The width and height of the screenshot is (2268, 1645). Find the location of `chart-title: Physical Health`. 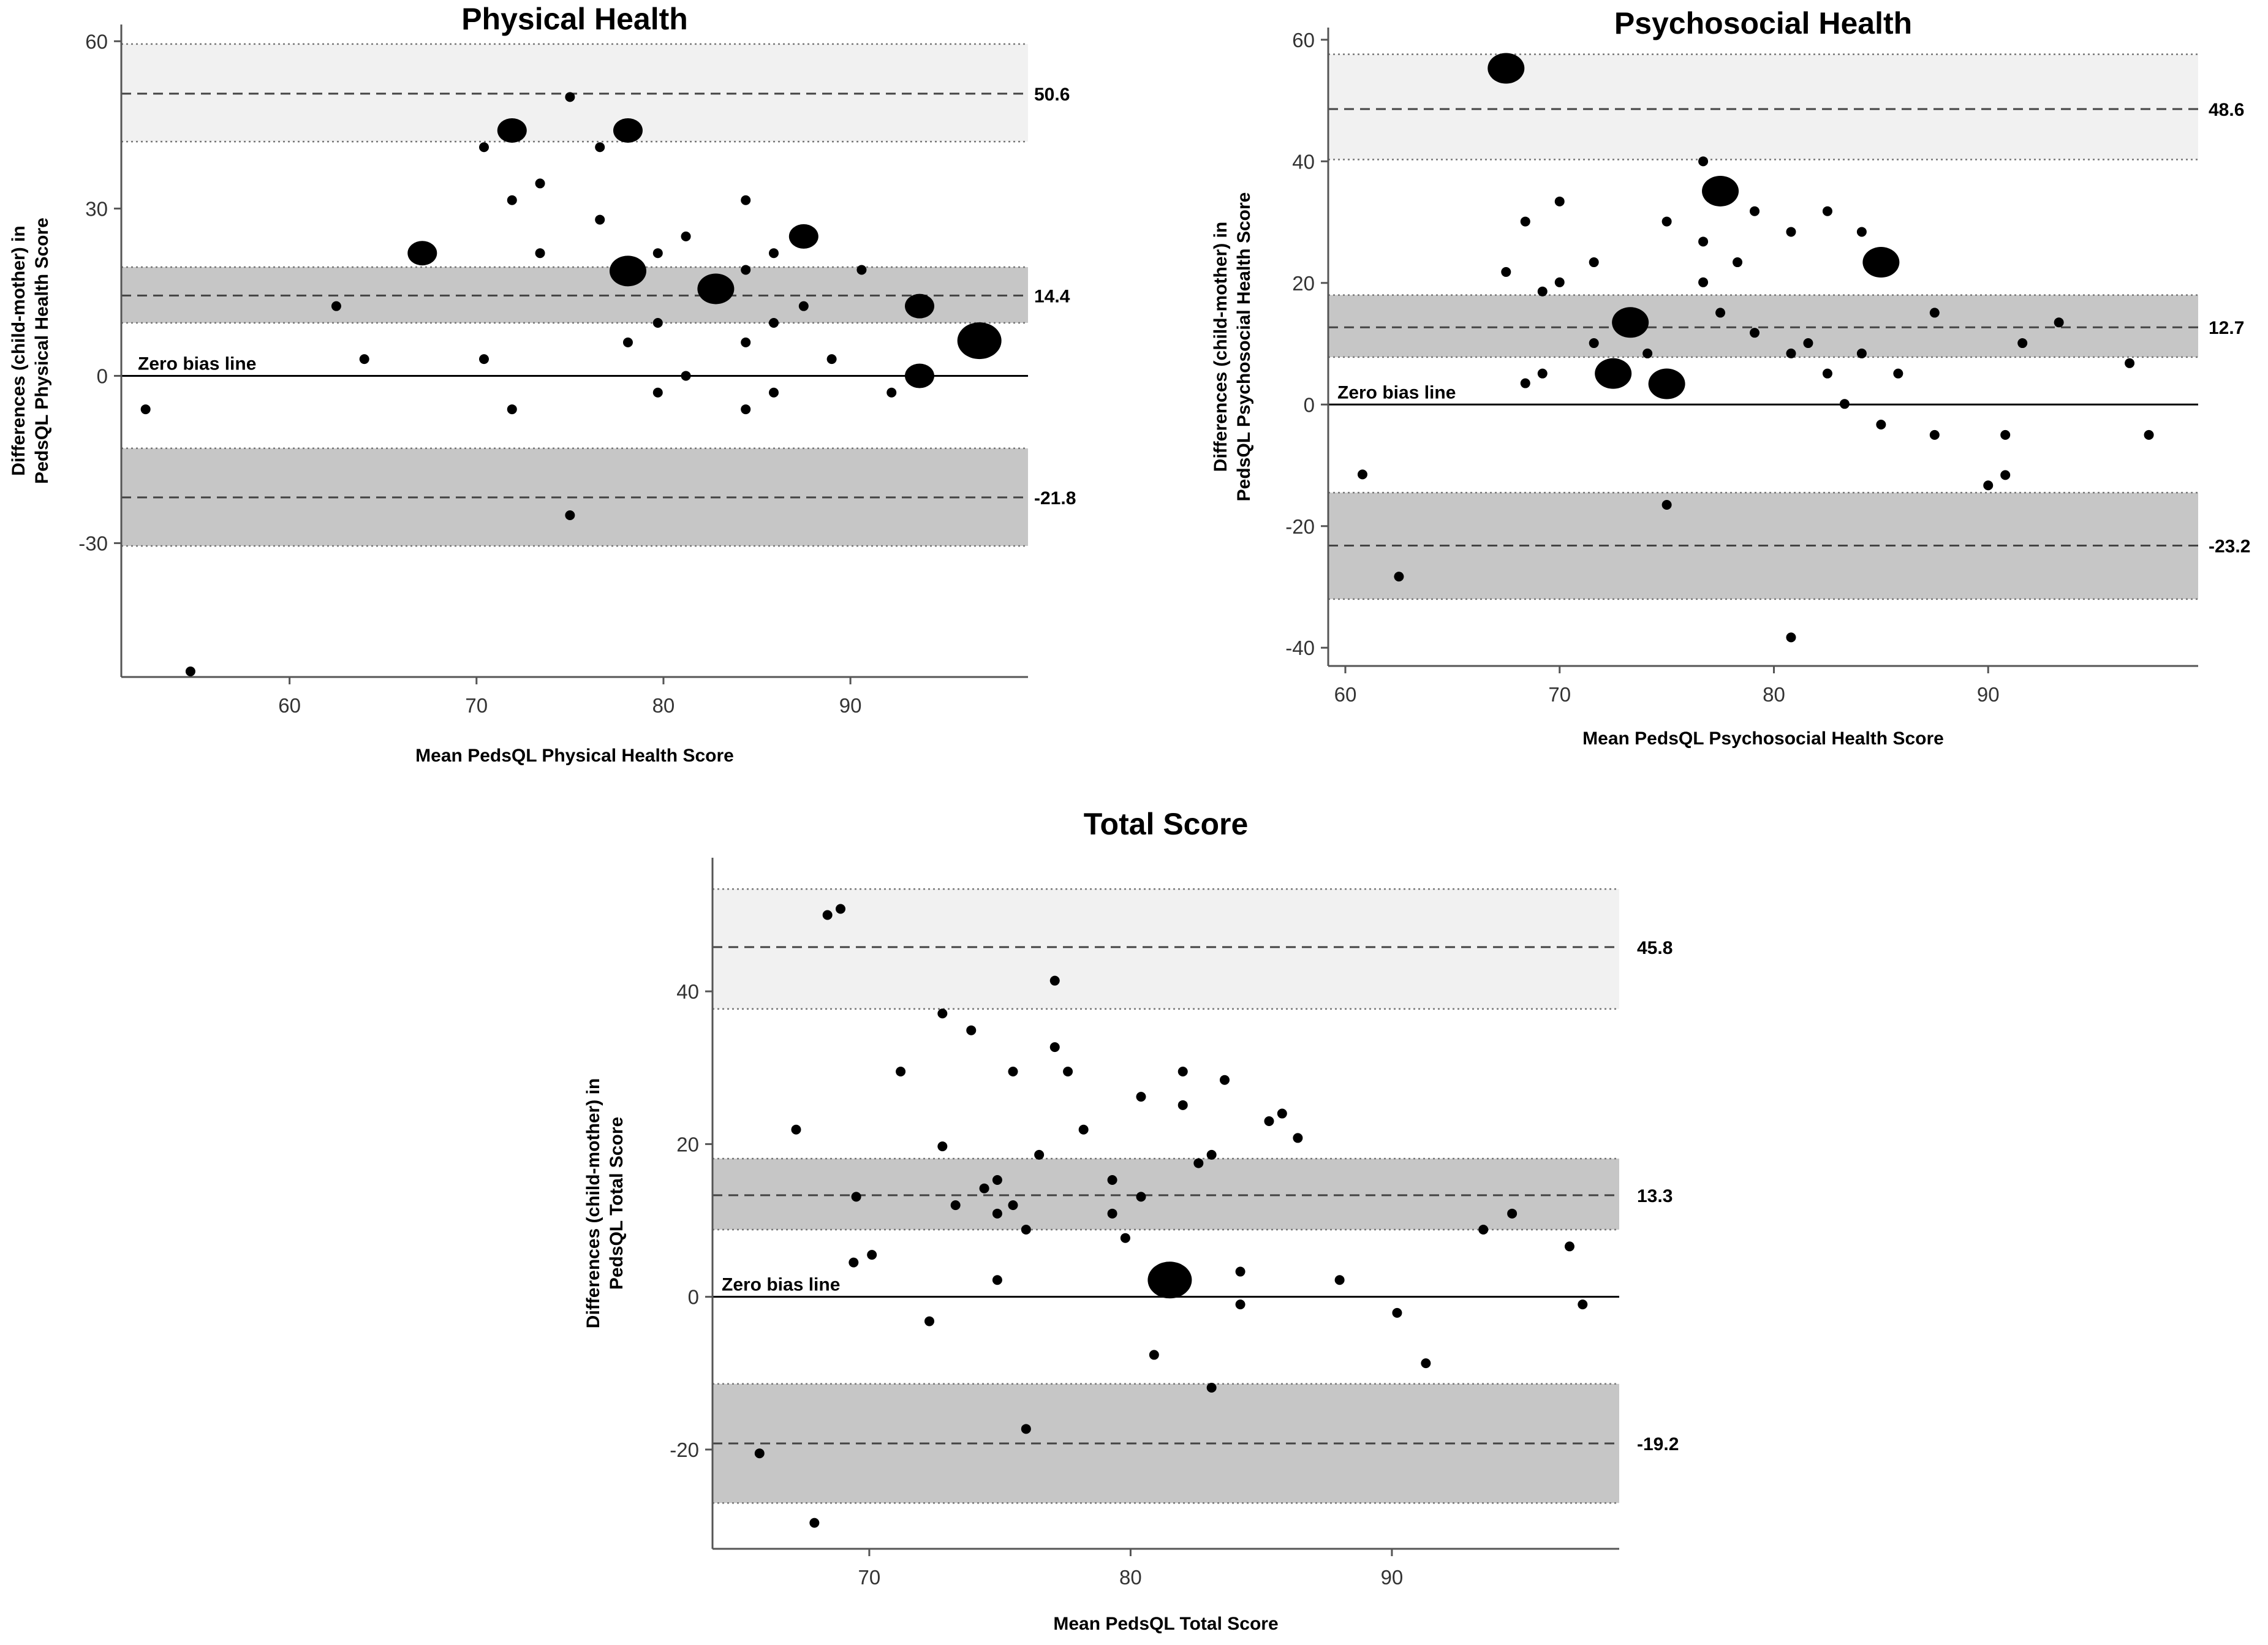

chart-title: Physical Health is located at coordinates (574, 19).